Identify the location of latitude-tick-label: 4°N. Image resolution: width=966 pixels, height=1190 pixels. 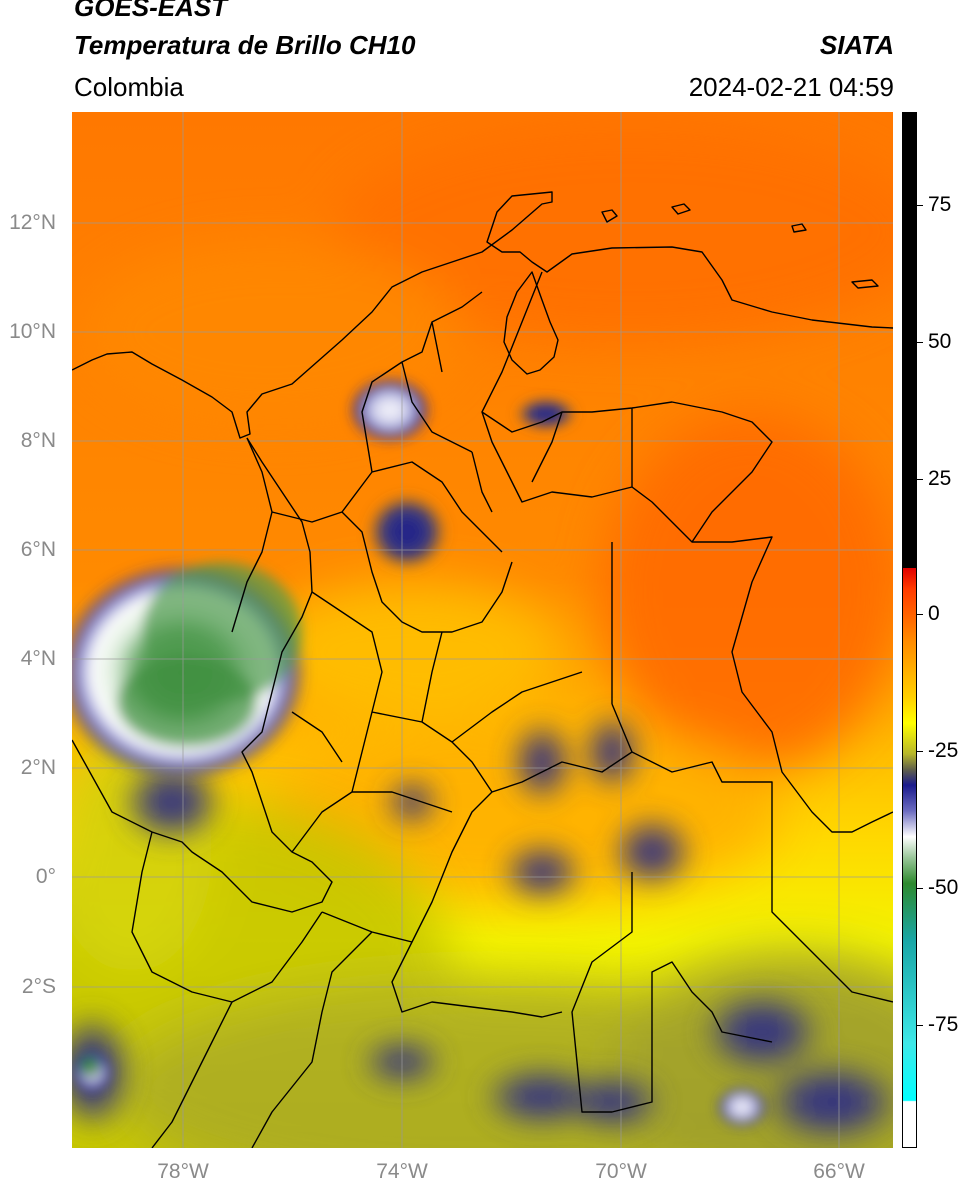
(38, 658).